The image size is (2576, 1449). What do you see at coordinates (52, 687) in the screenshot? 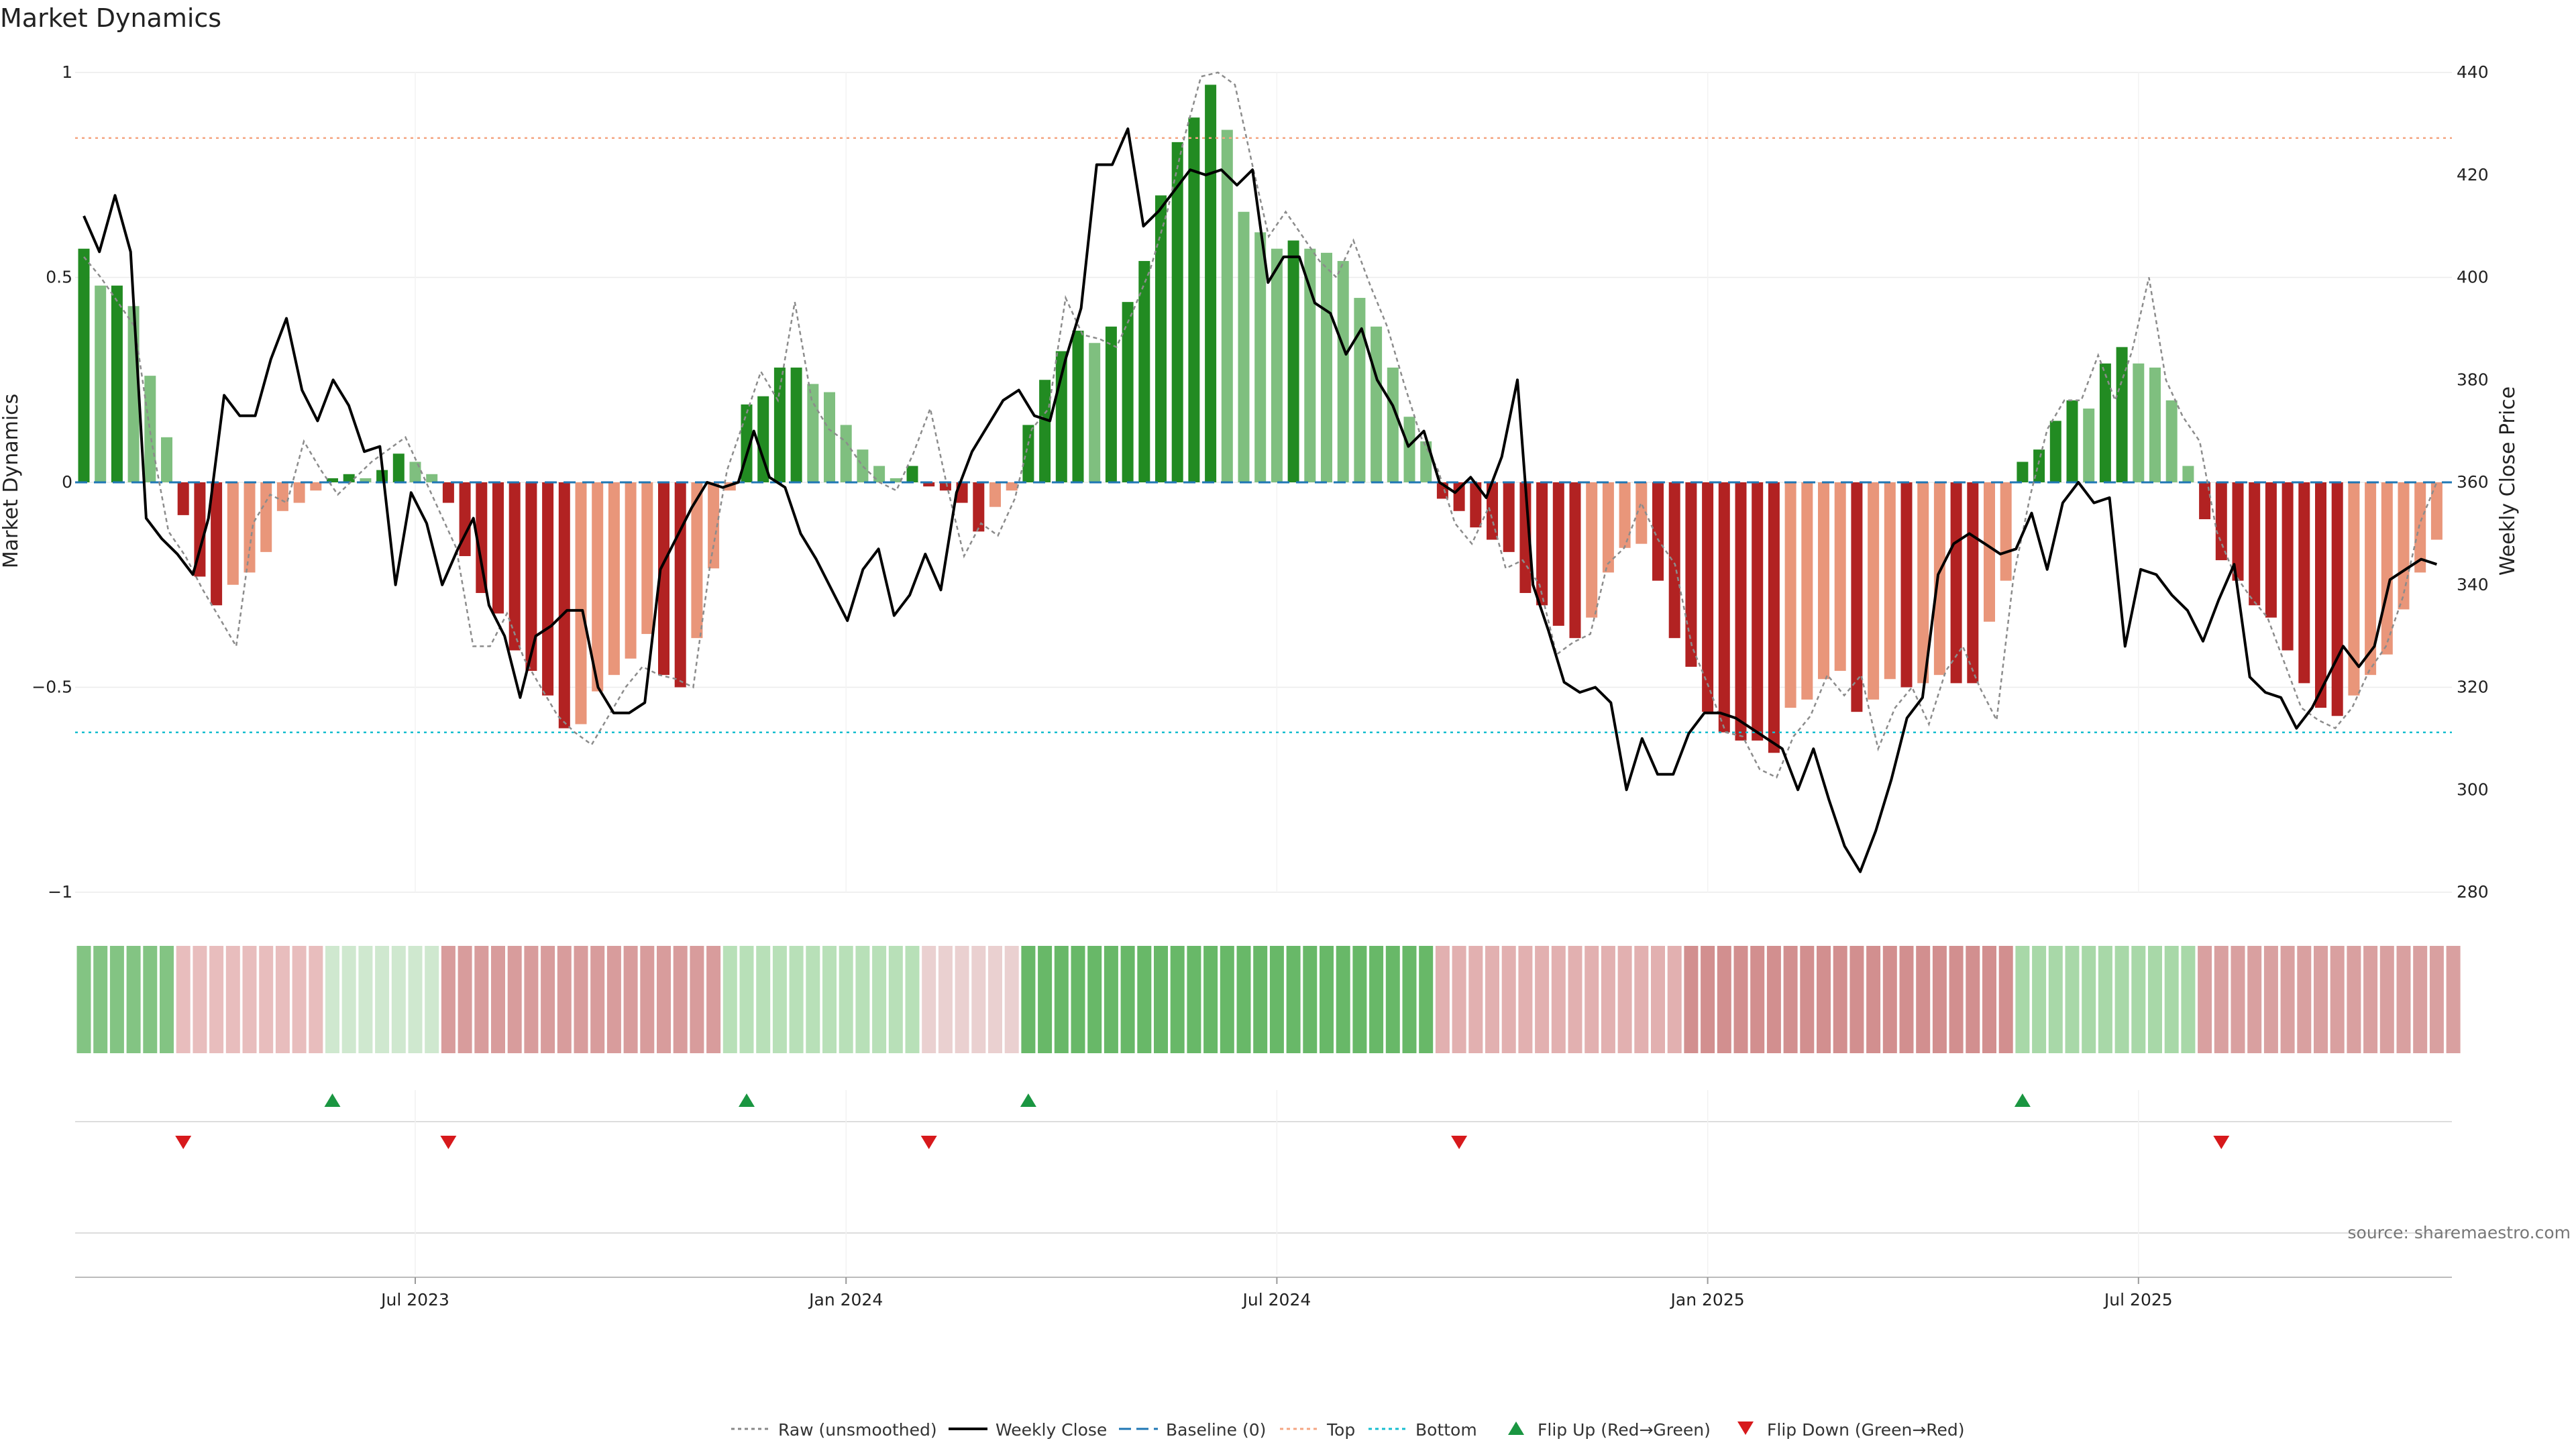
I see `left-tick-label: −0.5` at bounding box center [52, 687].